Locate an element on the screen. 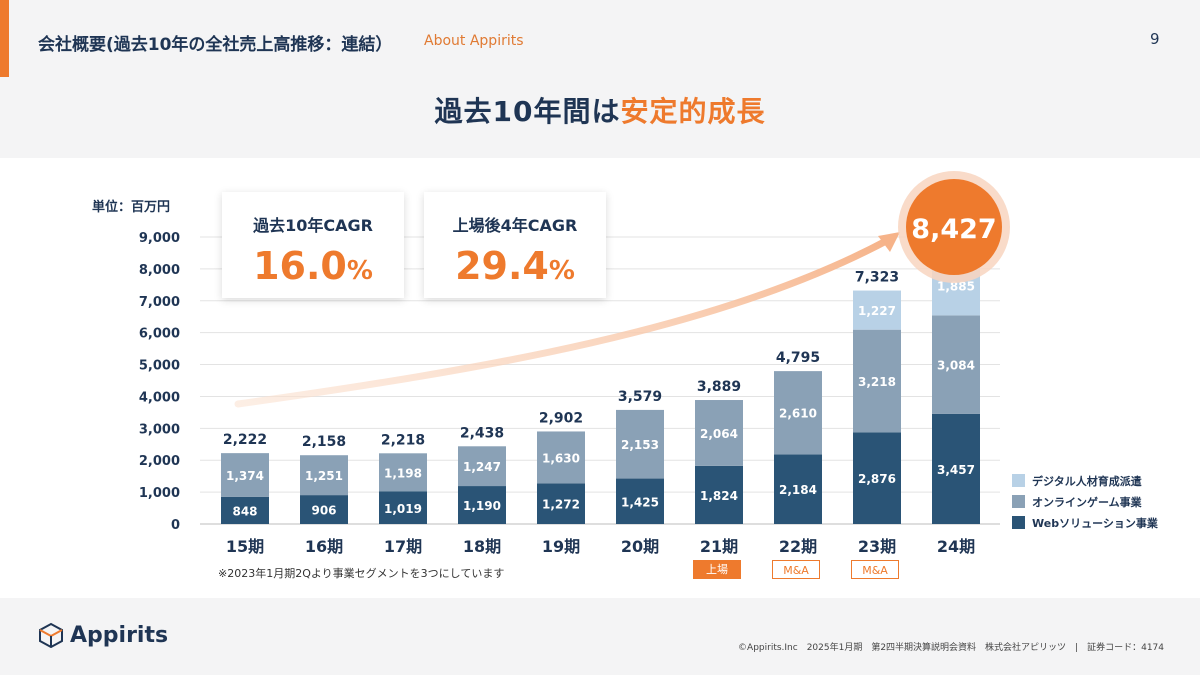  kpi-number-4y: 29.4 is located at coordinates (502, 266).